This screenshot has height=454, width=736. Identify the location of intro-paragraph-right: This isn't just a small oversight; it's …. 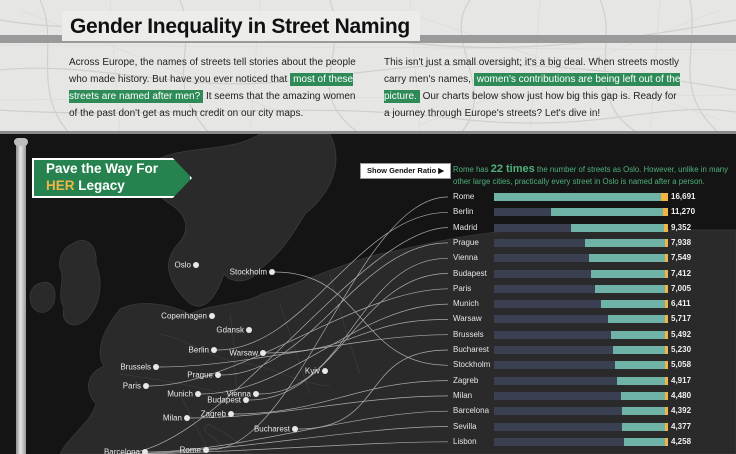
(533, 88).